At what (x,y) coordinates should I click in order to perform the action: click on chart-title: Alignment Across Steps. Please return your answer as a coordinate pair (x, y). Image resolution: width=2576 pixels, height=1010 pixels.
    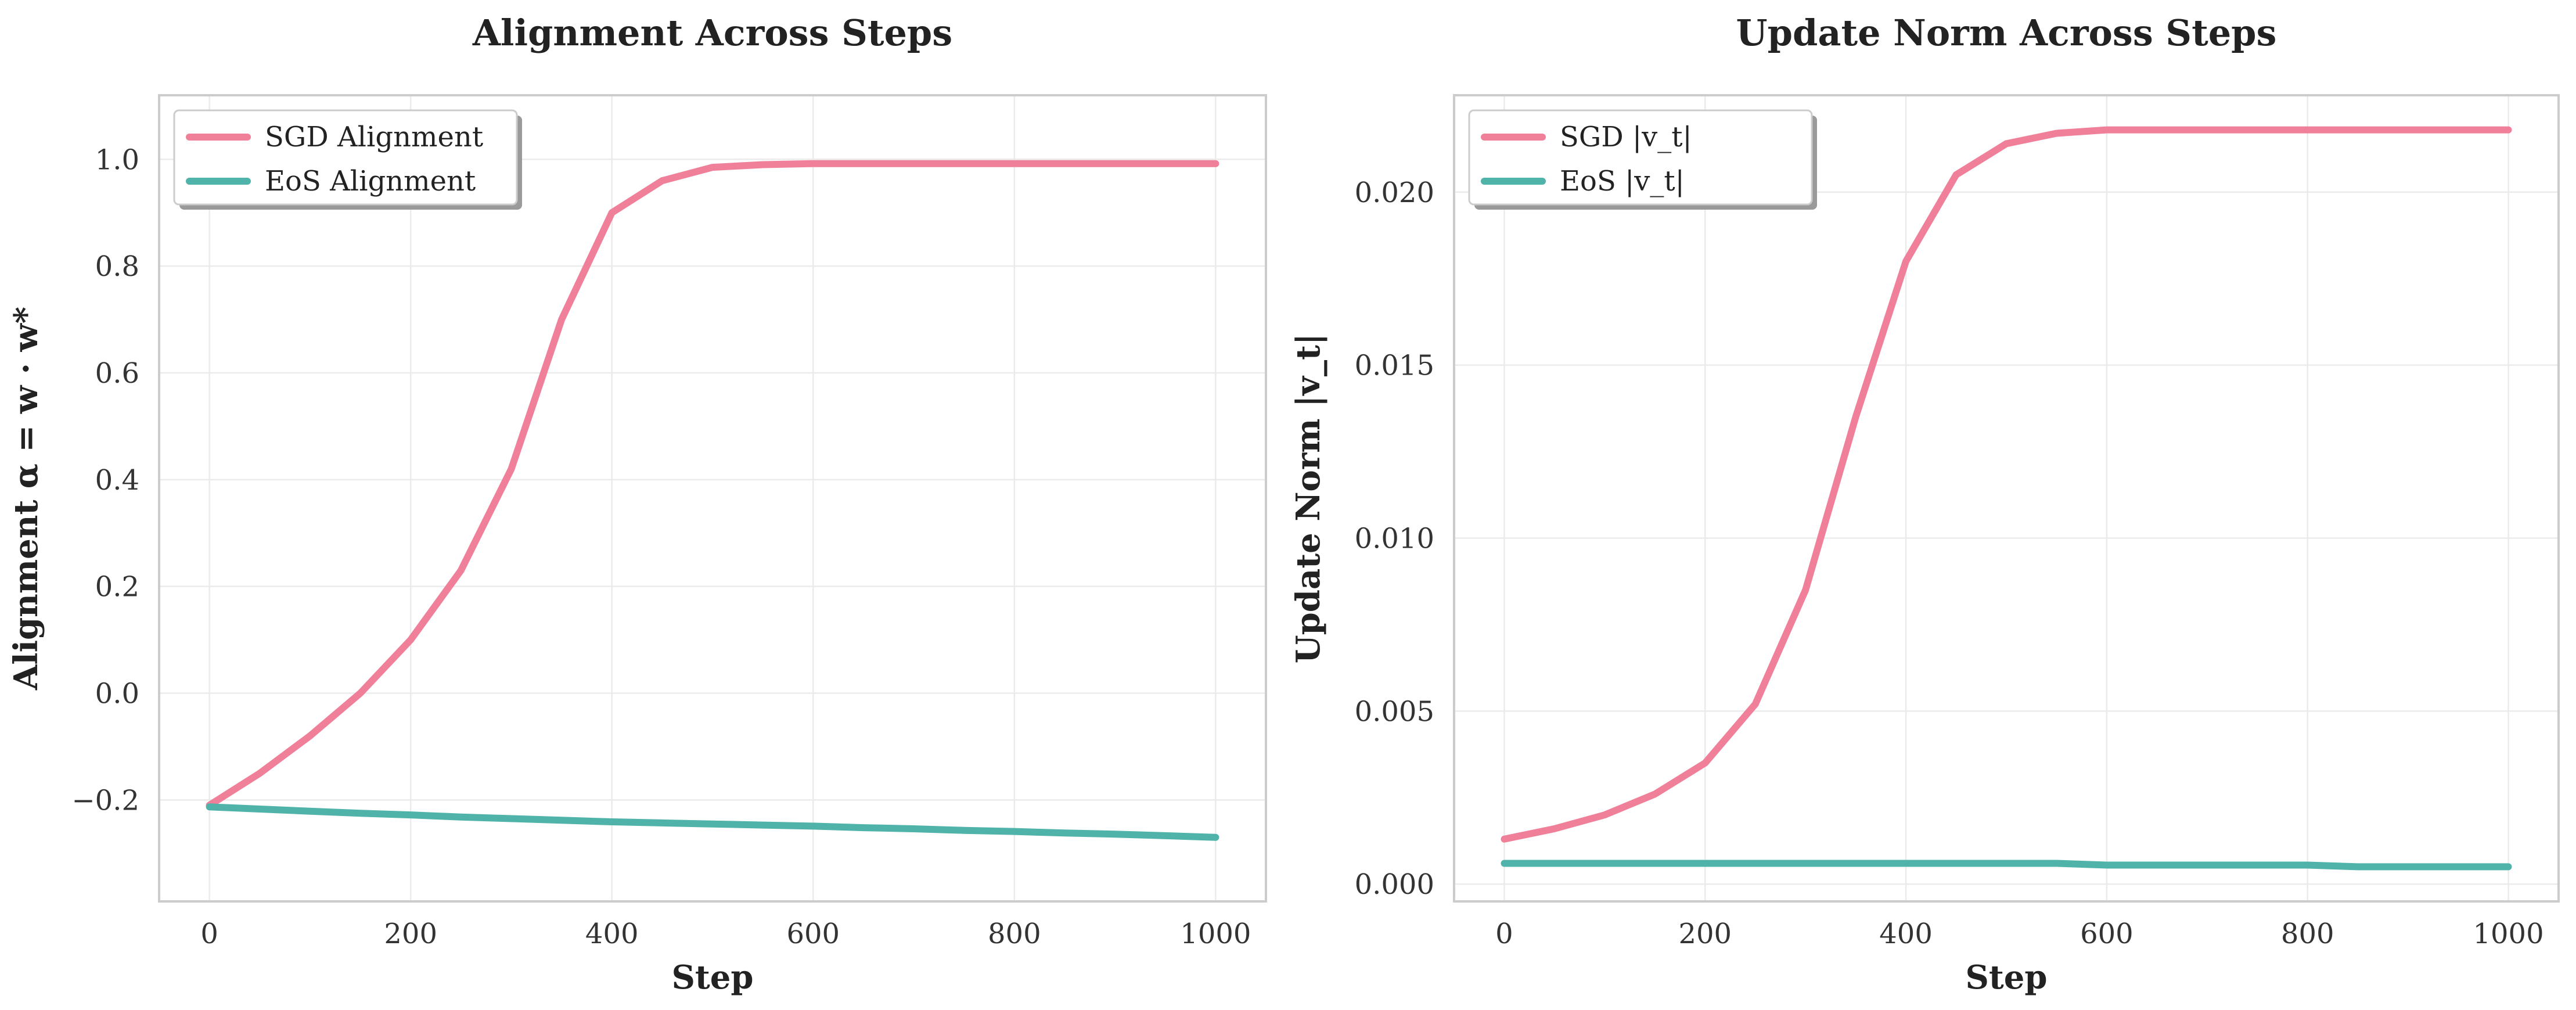
    Looking at the image, I should click on (712, 33).